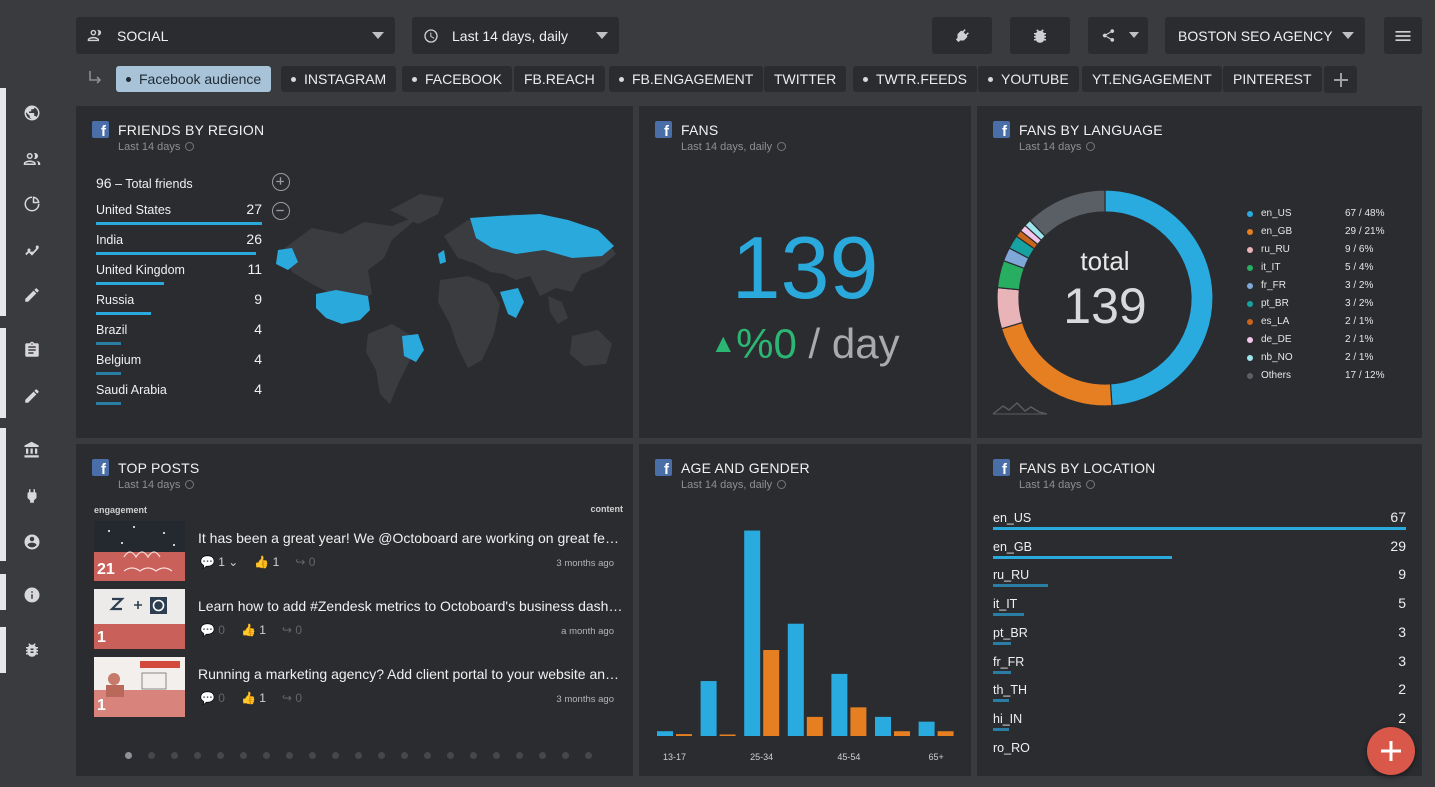 The height and width of the screenshot is (787, 1435). What do you see at coordinates (1199, 692) in the screenshot?
I see `location-row: th_TH 2` at bounding box center [1199, 692].